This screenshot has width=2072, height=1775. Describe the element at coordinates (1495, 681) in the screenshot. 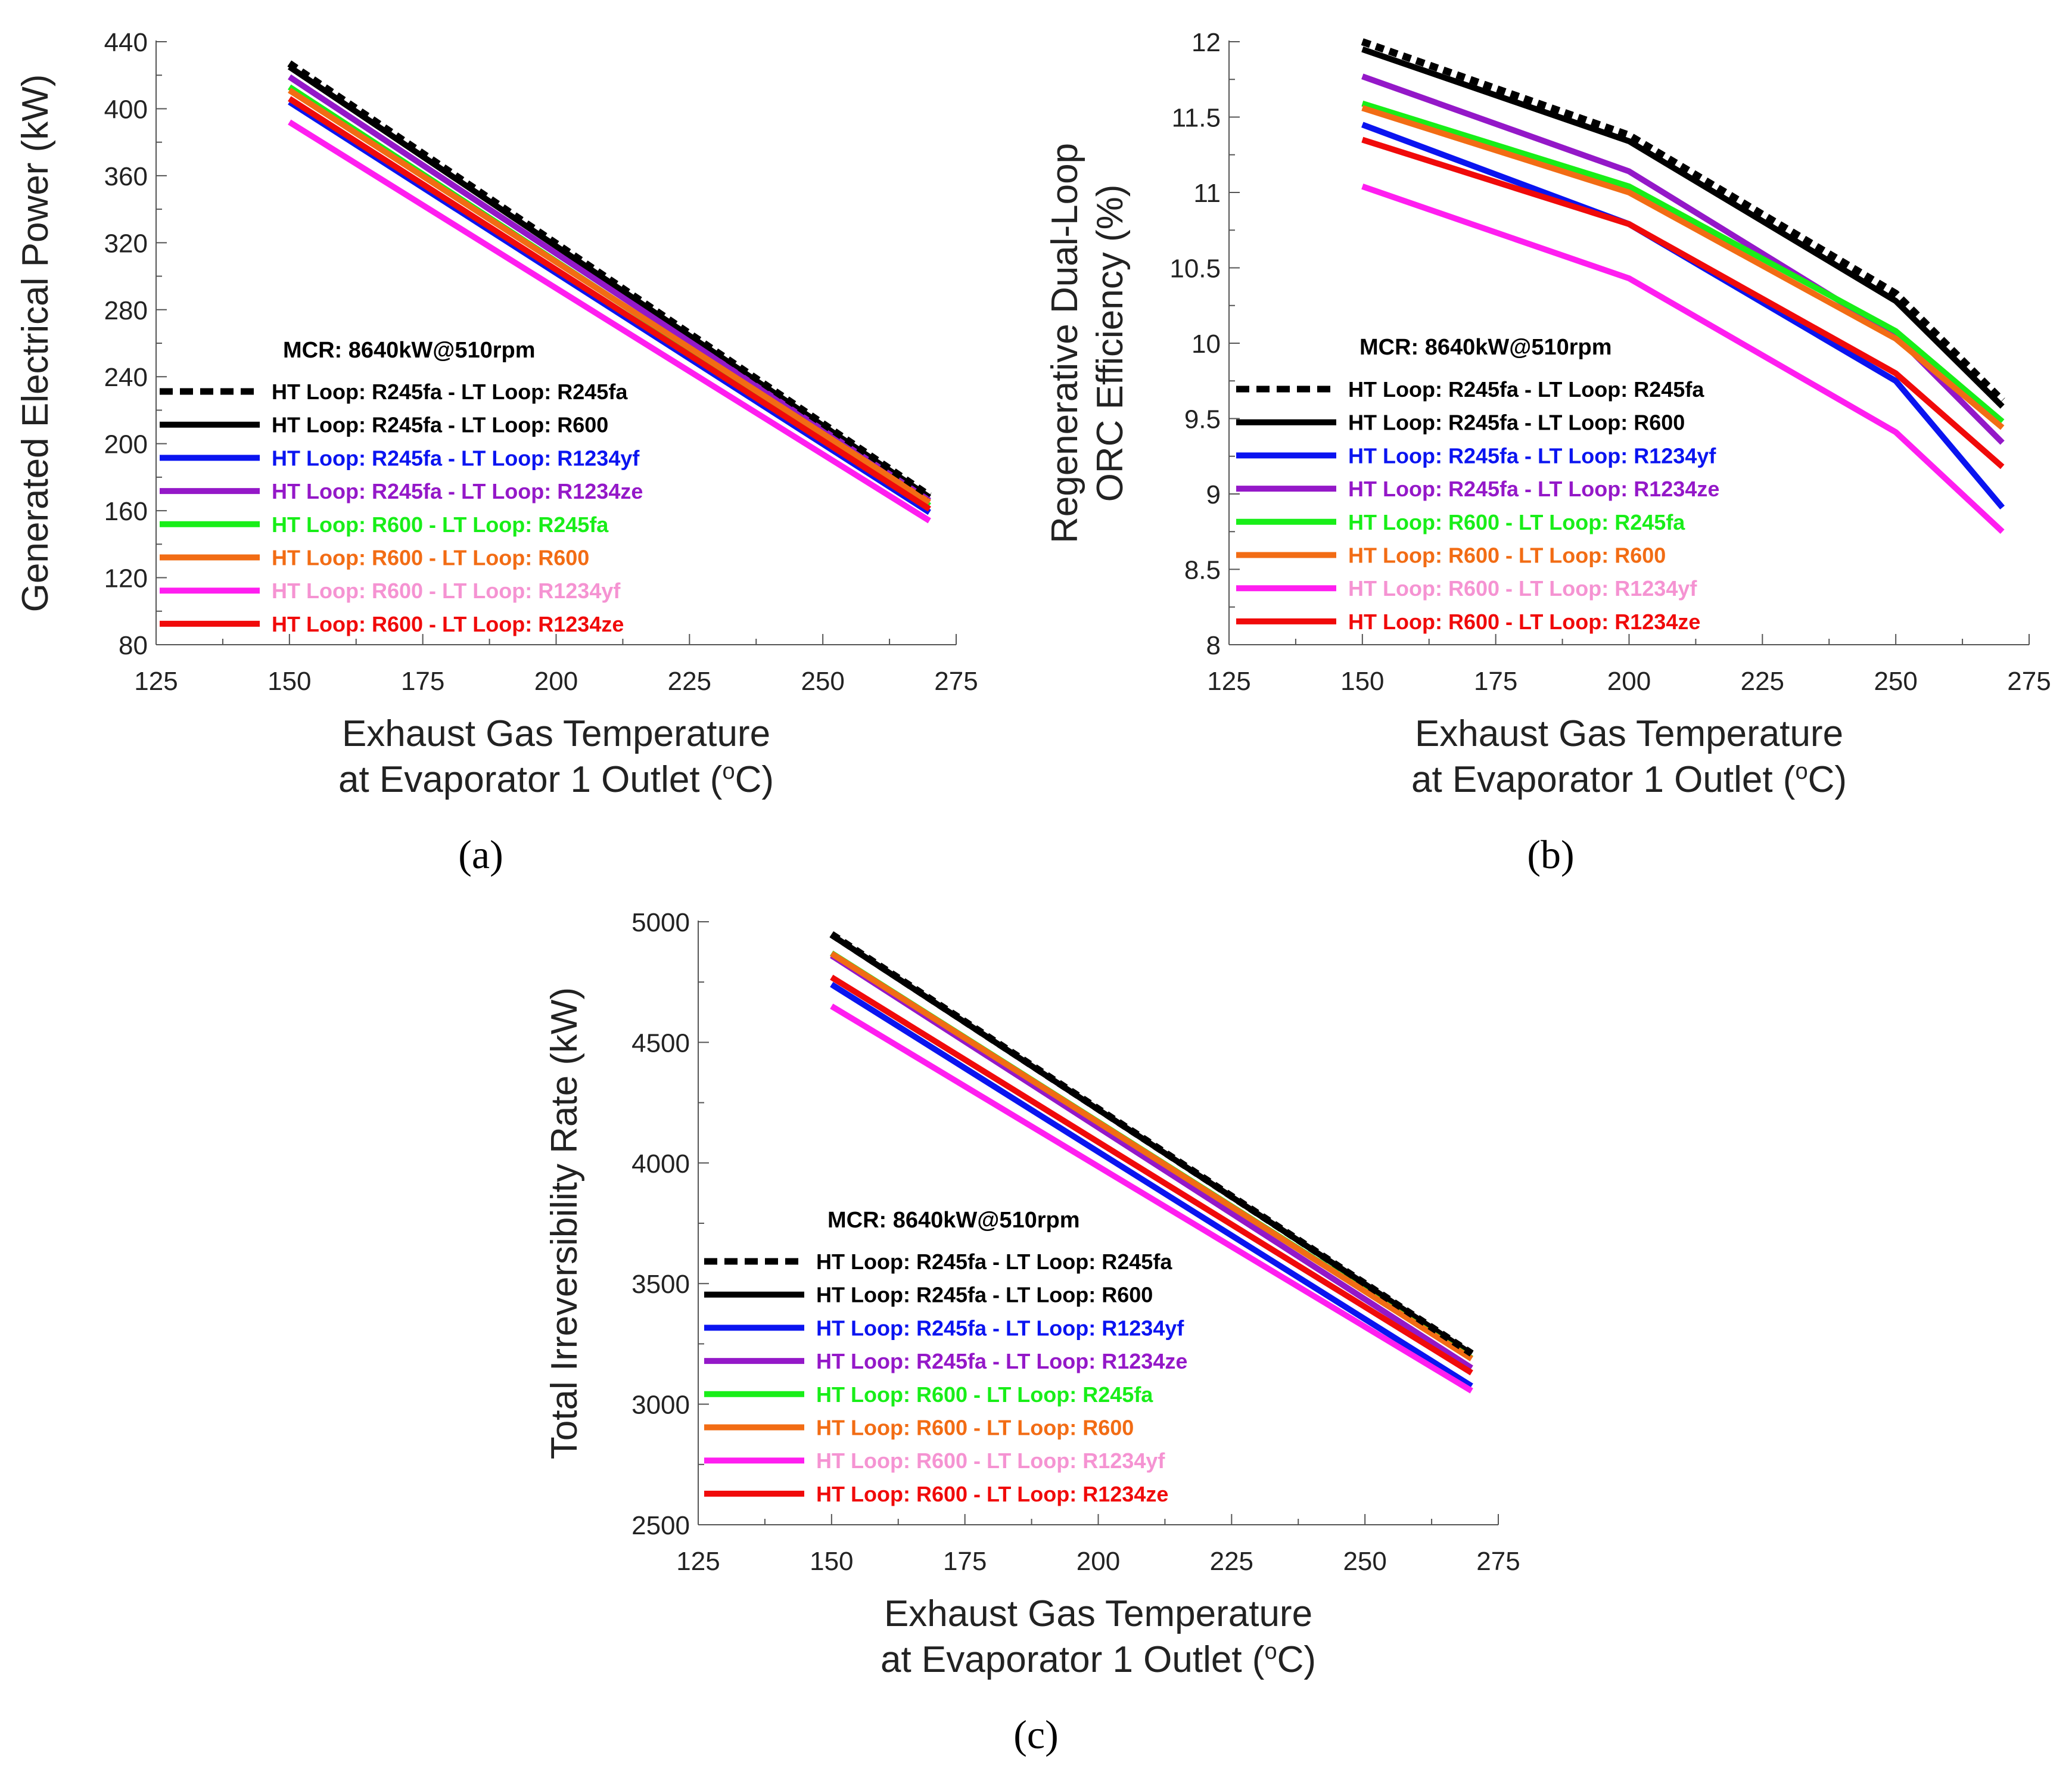

I see `x-tick-label-b: 175` at that location.